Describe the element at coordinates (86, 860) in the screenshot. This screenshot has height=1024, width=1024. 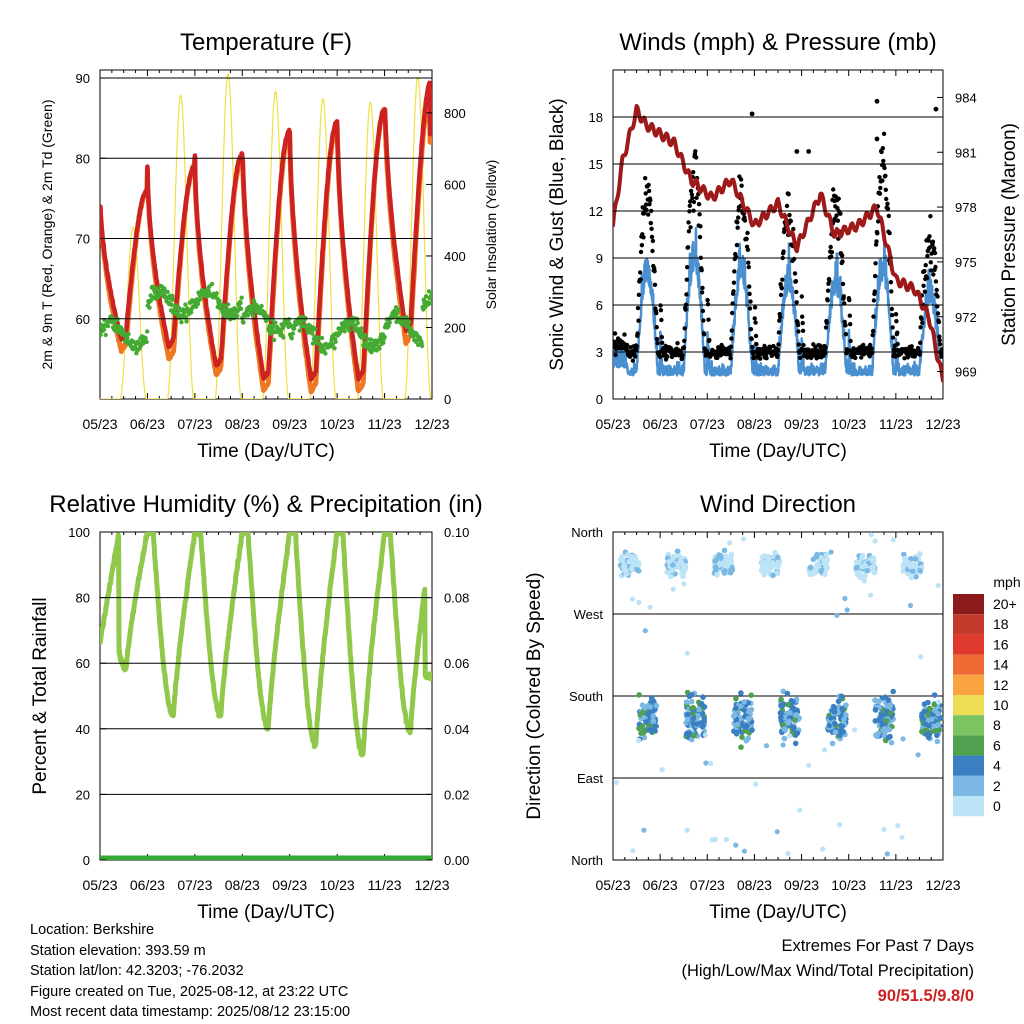
I see `y-tick-label: 0` at that location.